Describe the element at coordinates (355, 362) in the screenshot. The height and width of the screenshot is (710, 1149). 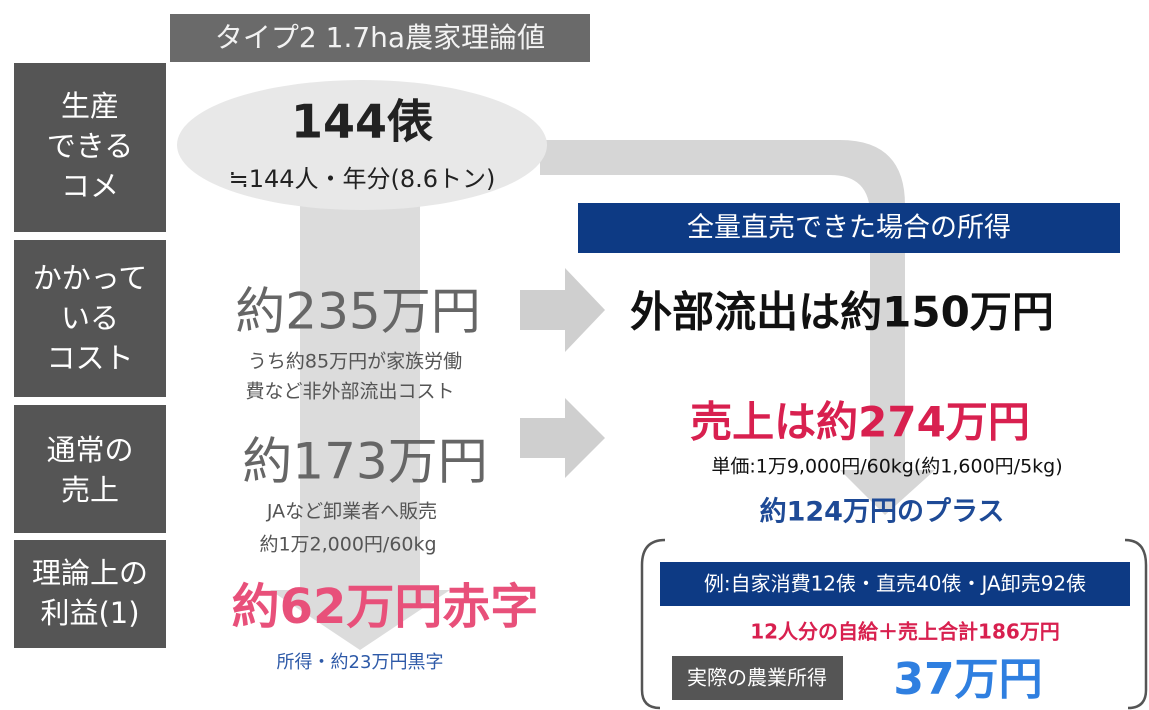
I see `cost-note: うち約85万円が家族労働` at that location.